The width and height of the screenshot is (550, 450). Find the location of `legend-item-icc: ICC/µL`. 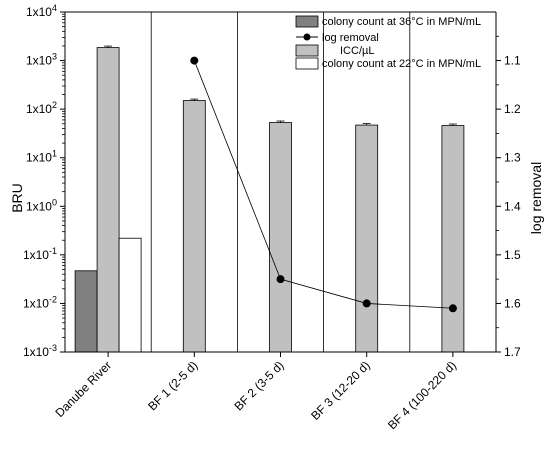

legend-item-icc: ICC/µL is located at coordinates (334, 50).